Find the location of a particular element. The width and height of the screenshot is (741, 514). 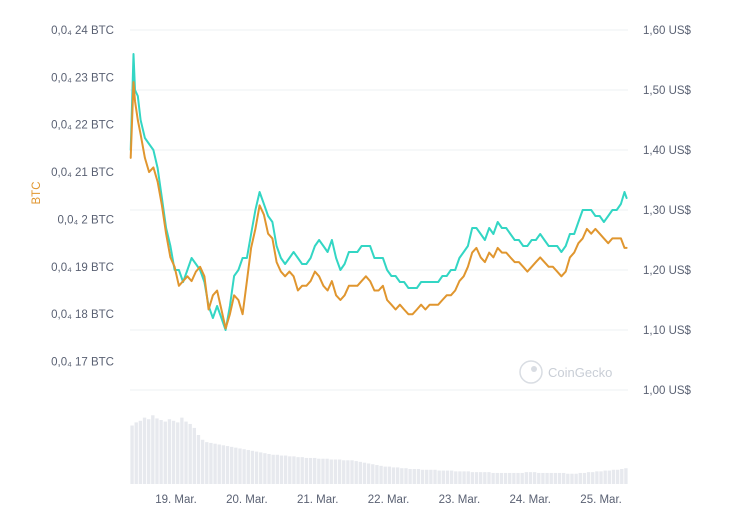

right-tick-label: 1,50 US$ is located at coordinates (667, 91).